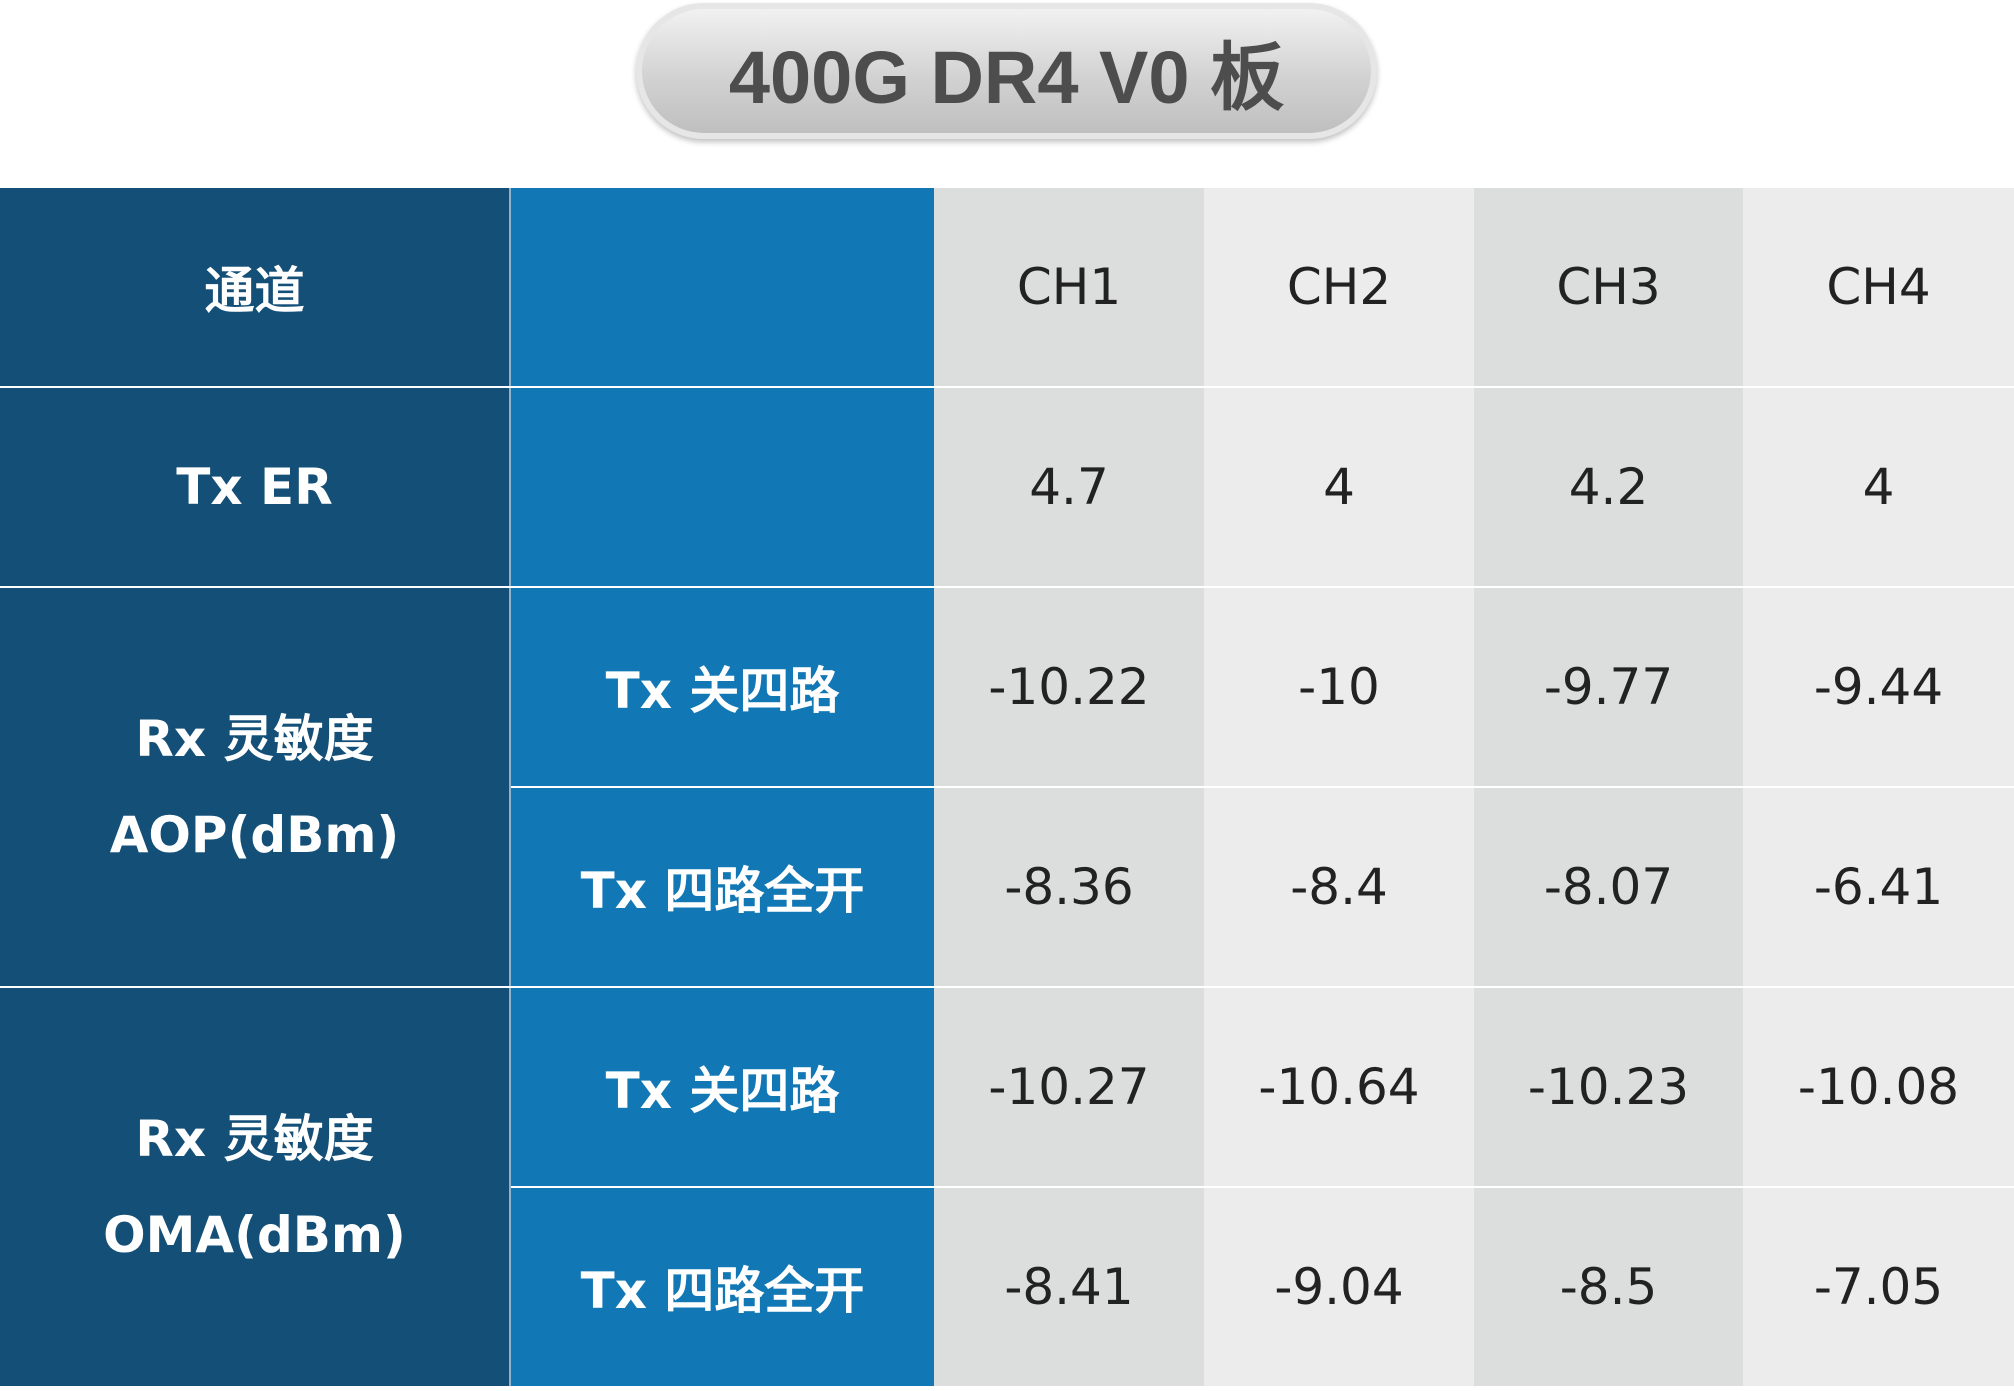  I want to click on row-label: Tx ER, so click(255, 487).